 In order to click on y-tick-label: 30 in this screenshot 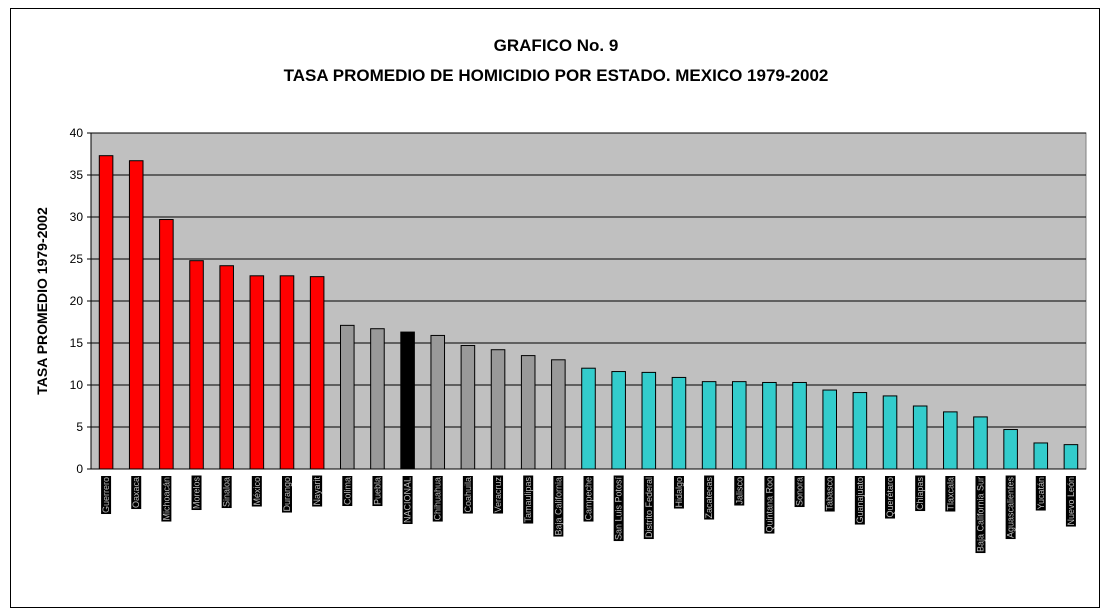, I will do `click(77, 217)`.